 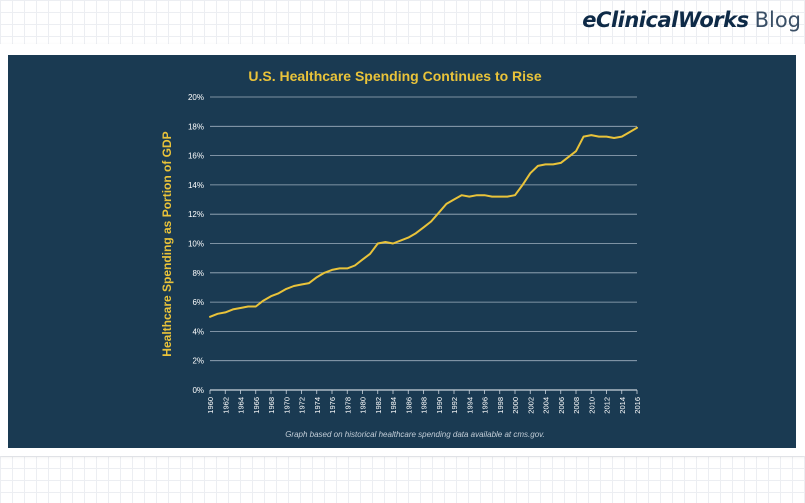 I want to click on y-tick-label: 0%, so click(x=198, y=390).